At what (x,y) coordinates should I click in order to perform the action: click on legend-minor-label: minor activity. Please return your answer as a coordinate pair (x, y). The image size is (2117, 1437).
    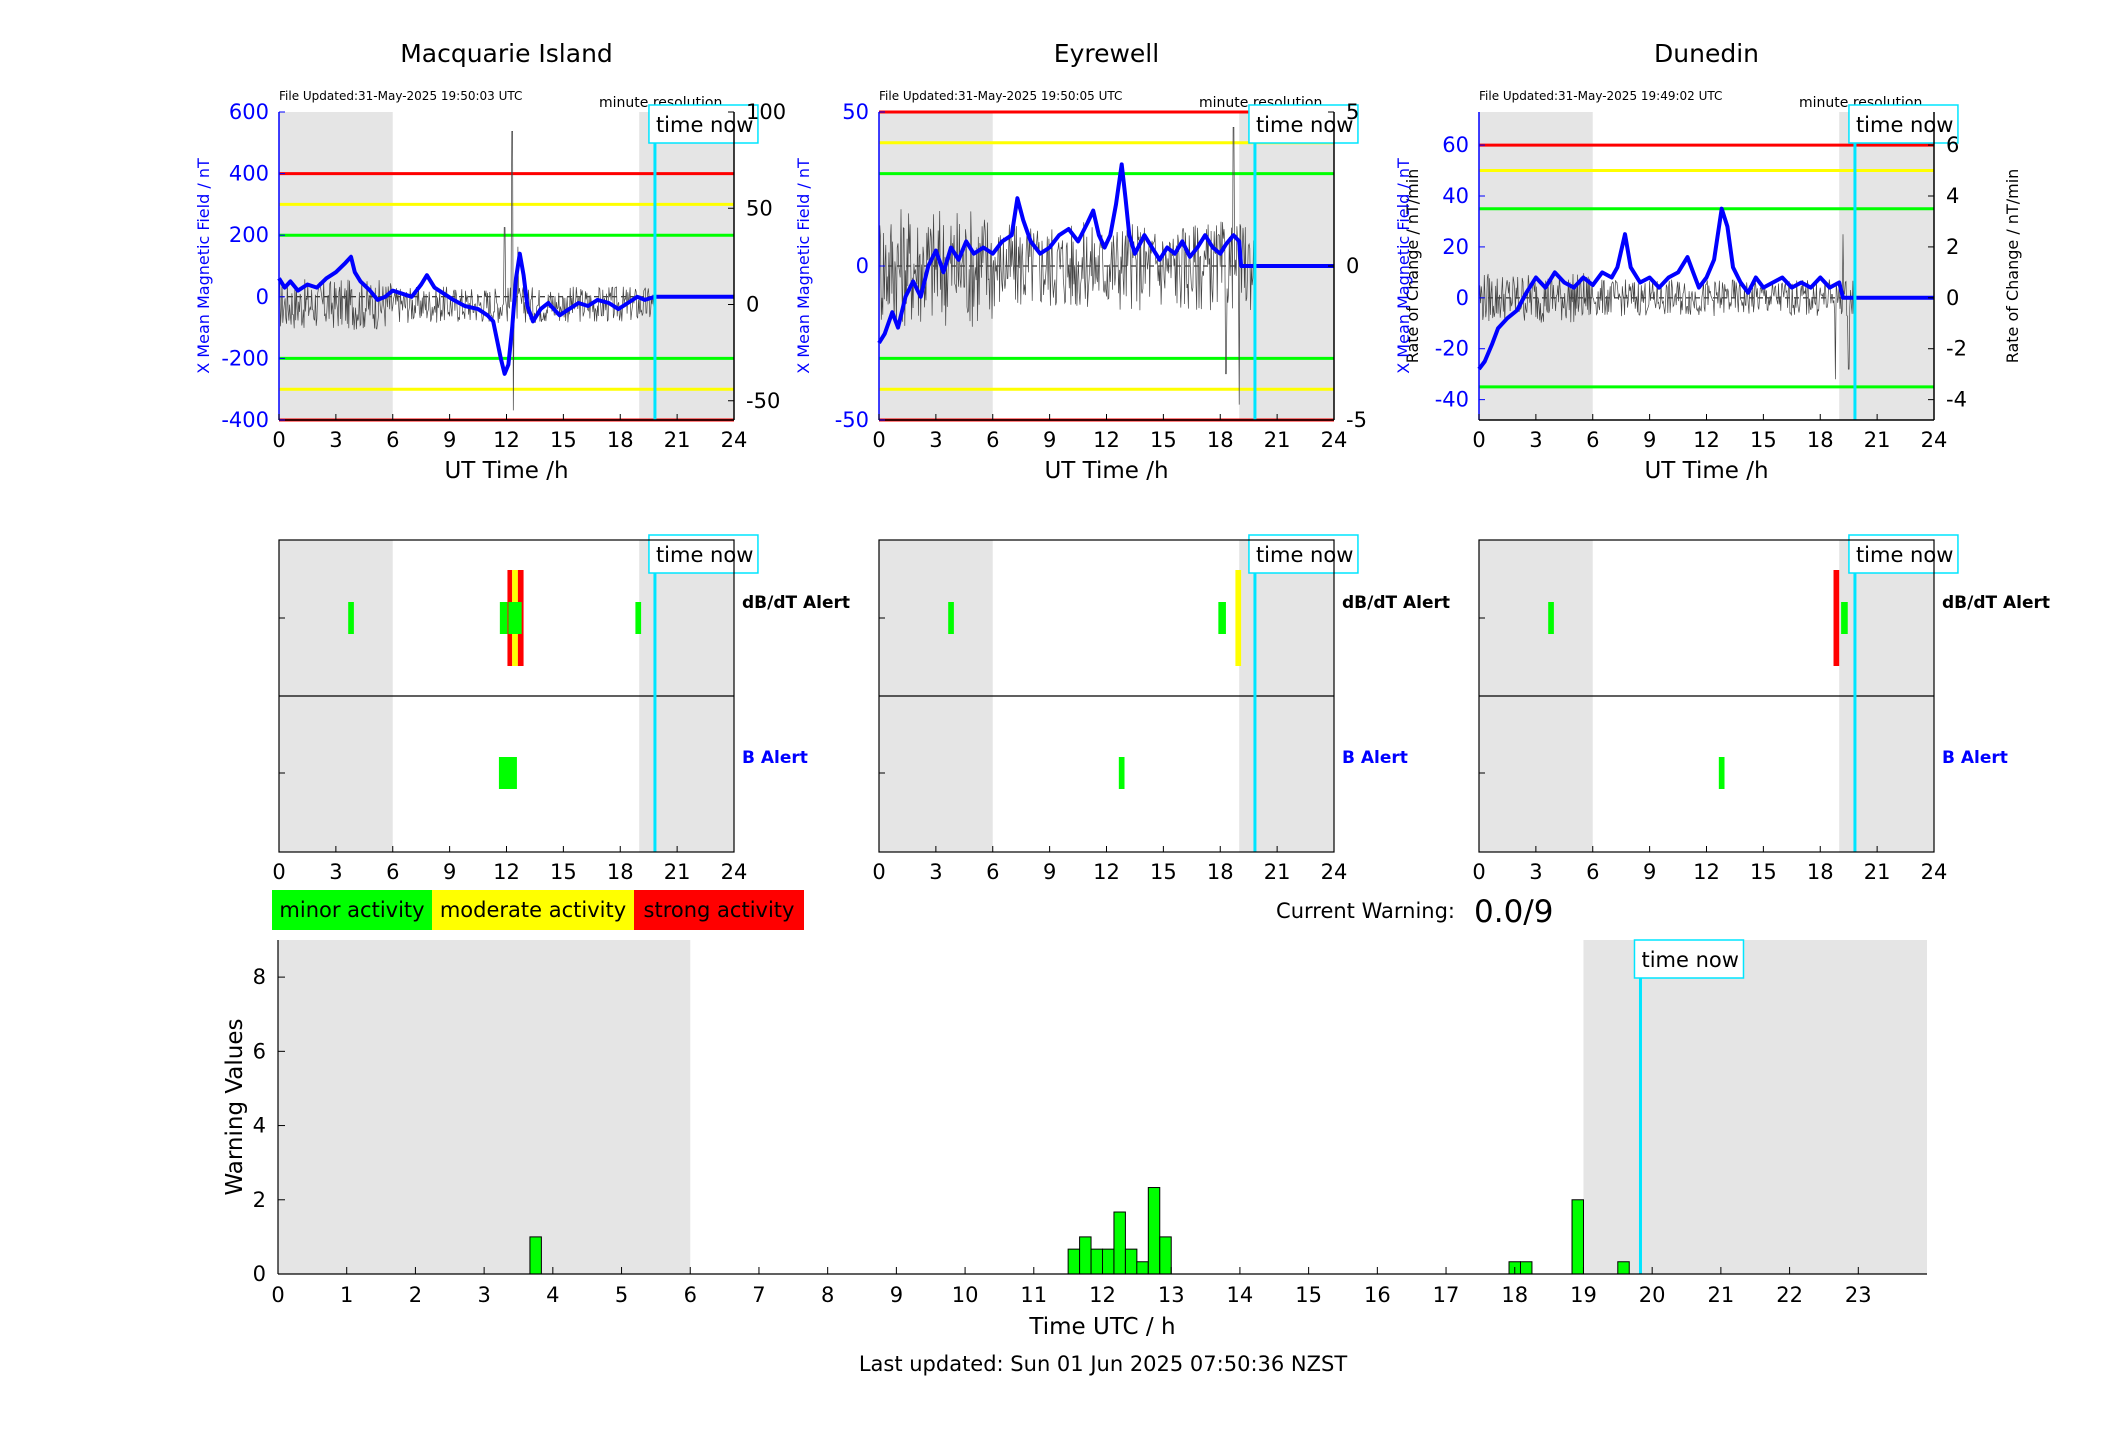
    Looking at the image, I should click on (351, 910).